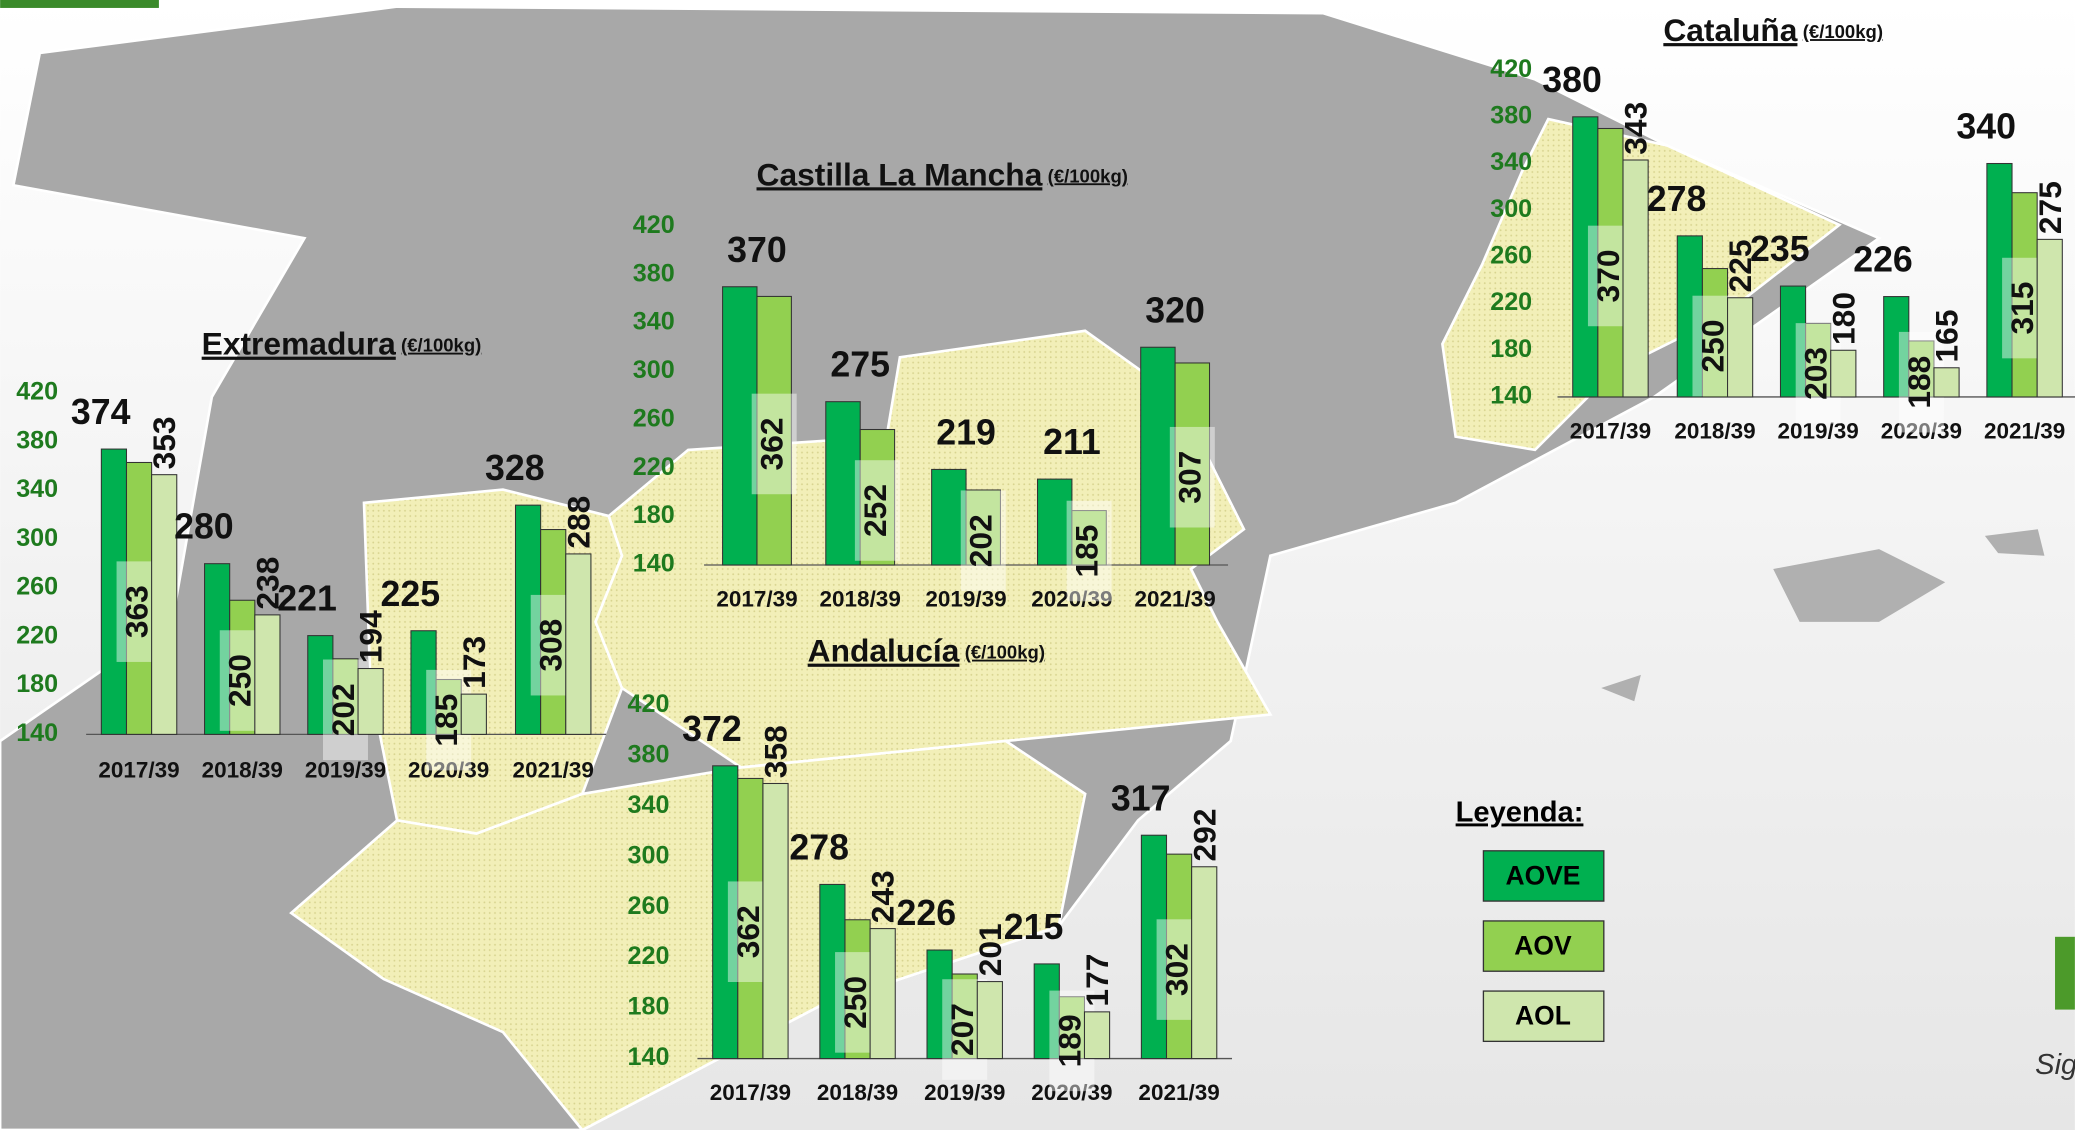 This screenshot has width=2075, height=1135. I want to click on value-label: 370, so click(757, 250).